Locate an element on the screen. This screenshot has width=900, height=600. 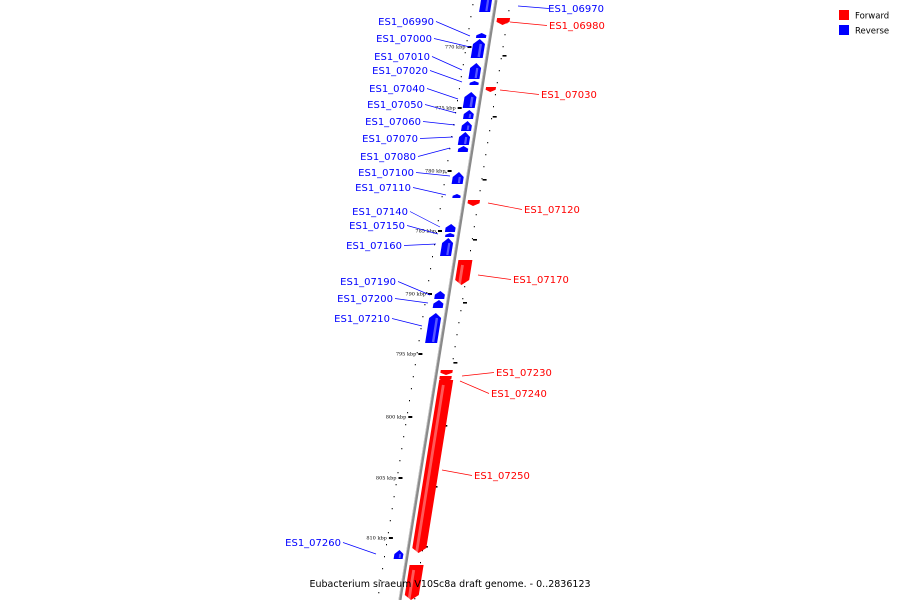
gene-label-ES1_07070: ES1_07070 is located at coordinates (390, 139).